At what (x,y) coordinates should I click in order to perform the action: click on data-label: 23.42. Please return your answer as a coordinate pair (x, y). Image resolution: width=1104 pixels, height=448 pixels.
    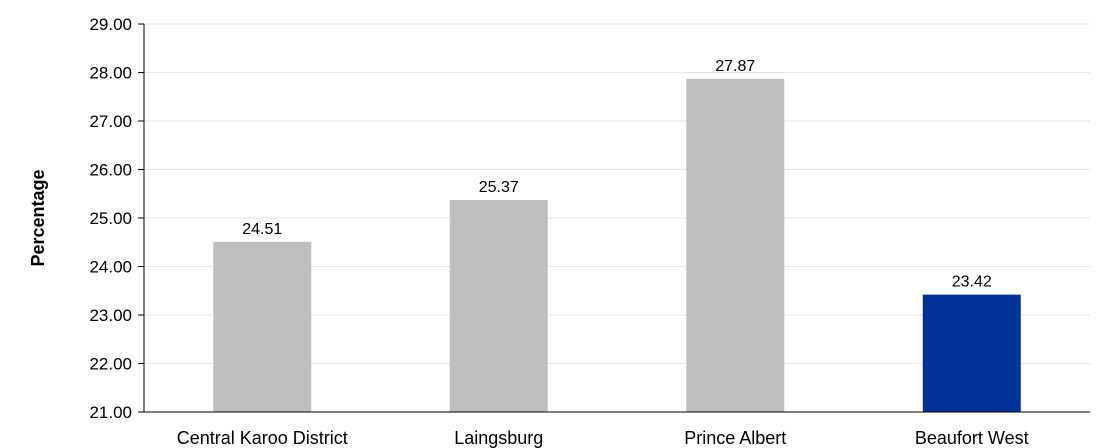
    Looking at the image, I should click on (972, 282).